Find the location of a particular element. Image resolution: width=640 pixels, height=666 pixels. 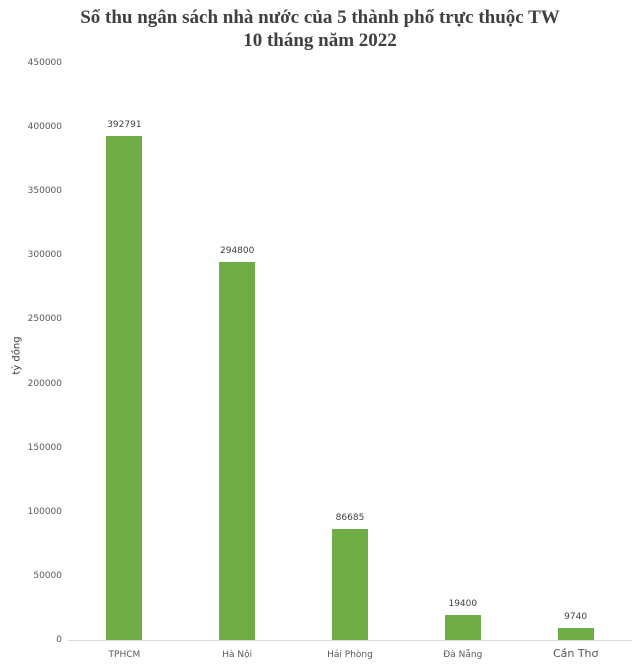

x-tick-label: Hải Phòng is located at coordinates (350, 655).